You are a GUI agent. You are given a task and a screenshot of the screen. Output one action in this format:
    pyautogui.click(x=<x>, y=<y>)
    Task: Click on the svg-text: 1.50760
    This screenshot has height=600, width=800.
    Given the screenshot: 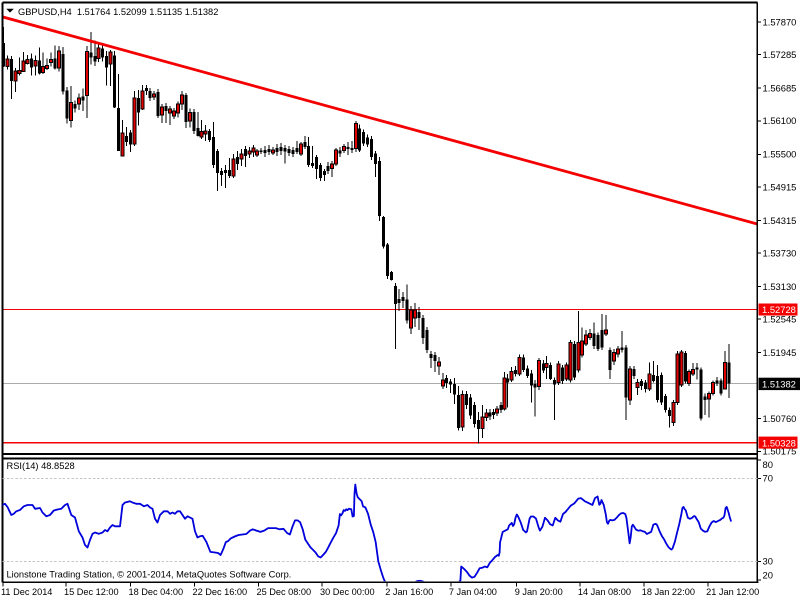 What is the action you would take?
    pyautogui.click(x=780, y=418)
    